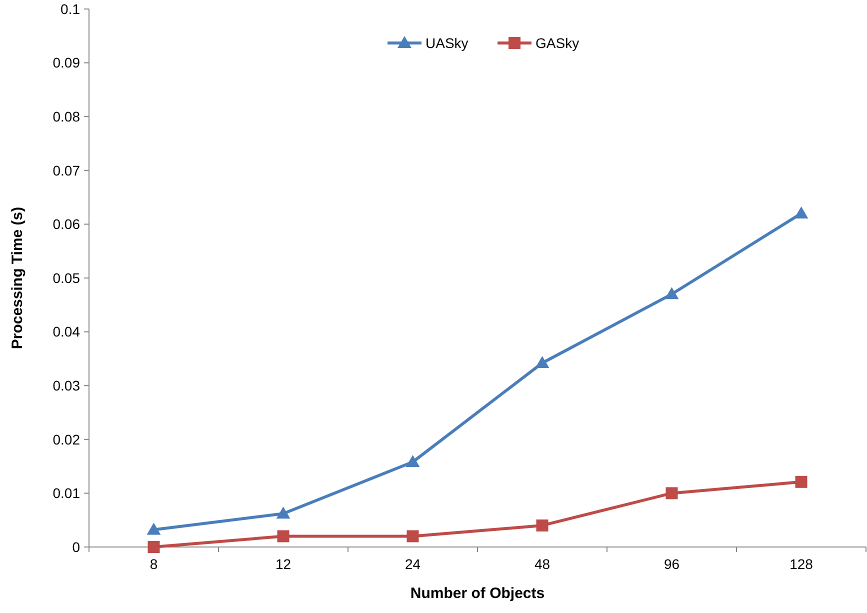  Describe the element at coordinates (154, 564) in the screenshot. I see `x-tick-label: 8` at that location.